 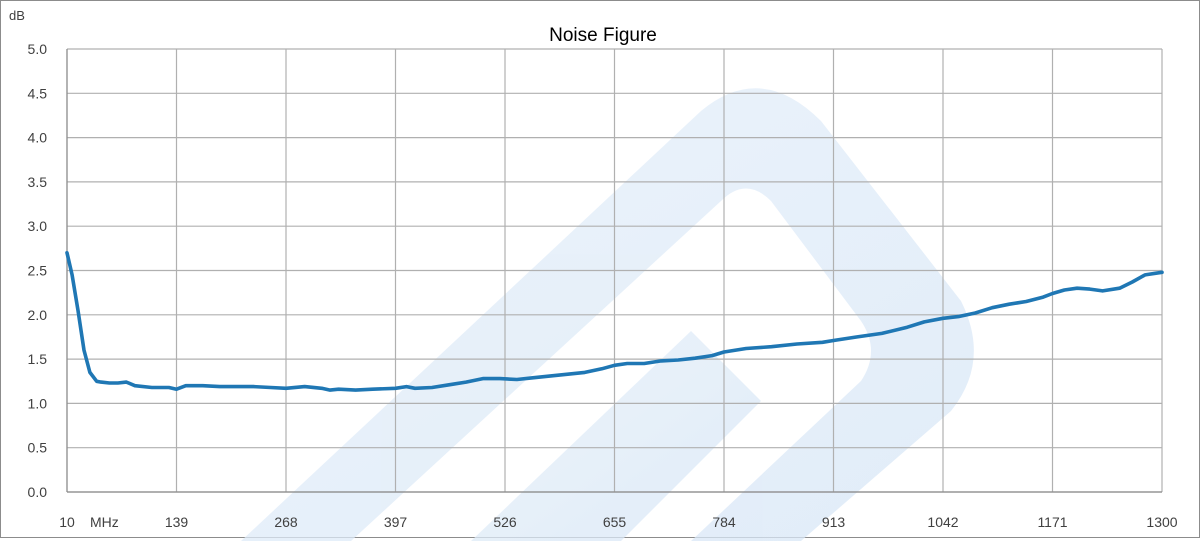 I want to click on x-tick-labels: 10 139 268 397 526 655 784 913 1042 1171 1300, so click(x=618, y=522).